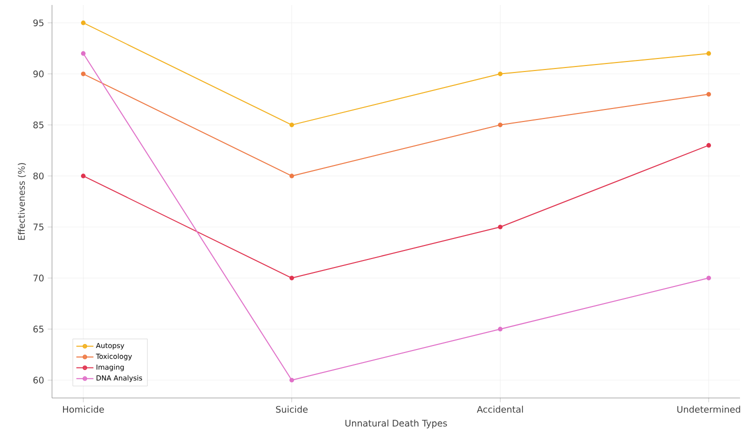 Image resolution: width=745 pixels, height=432 pixels. I want to click on y-tick-label: 65, so click(38, 329).